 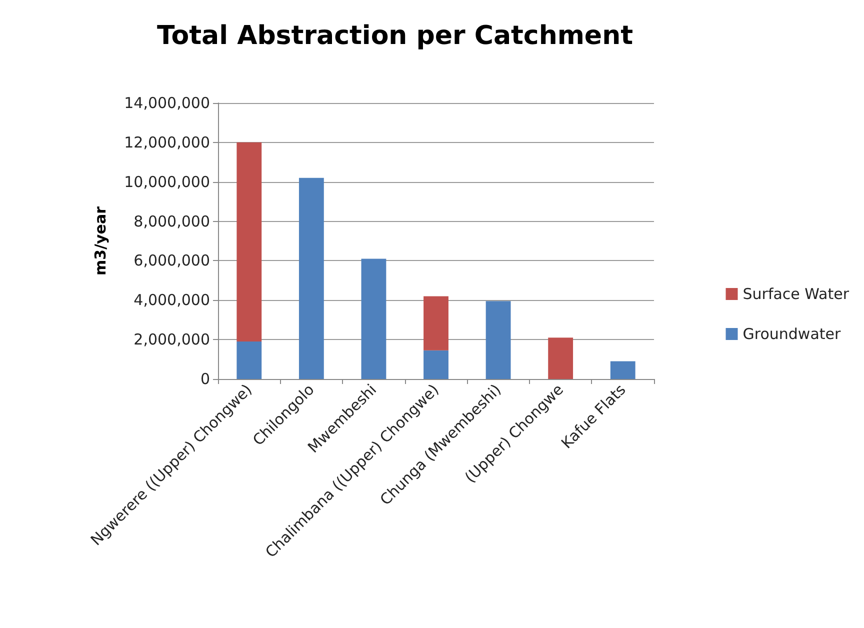 I want to click on legend-label: Groundwater, so click(x=792, y=334).